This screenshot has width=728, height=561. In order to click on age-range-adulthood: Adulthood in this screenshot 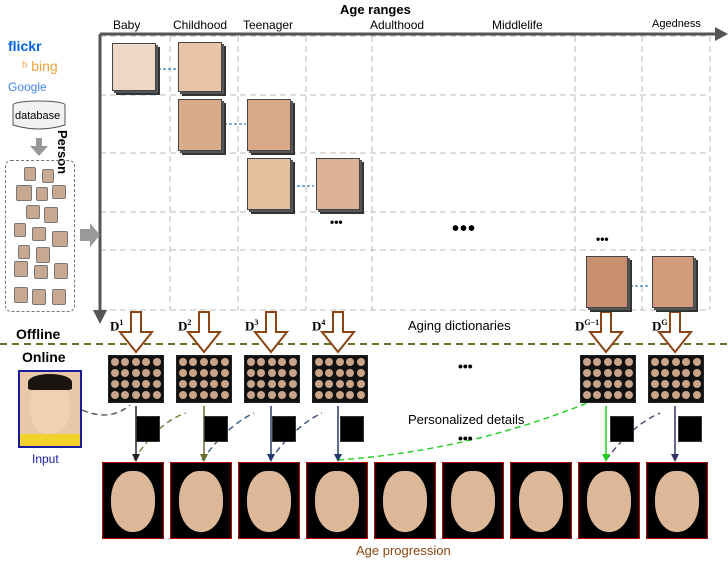, I will do `click(397, 25)`.